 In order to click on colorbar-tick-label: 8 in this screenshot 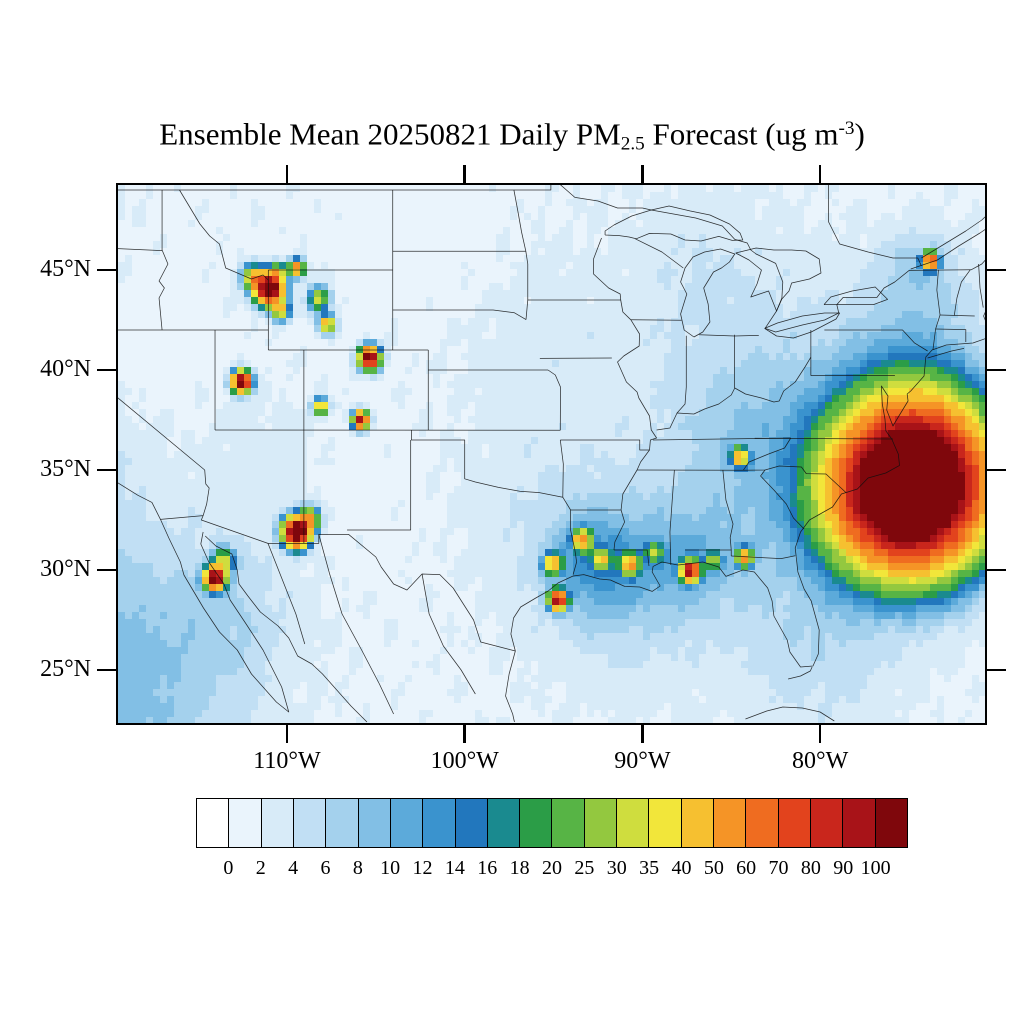, I will do `click(357, 868)`.